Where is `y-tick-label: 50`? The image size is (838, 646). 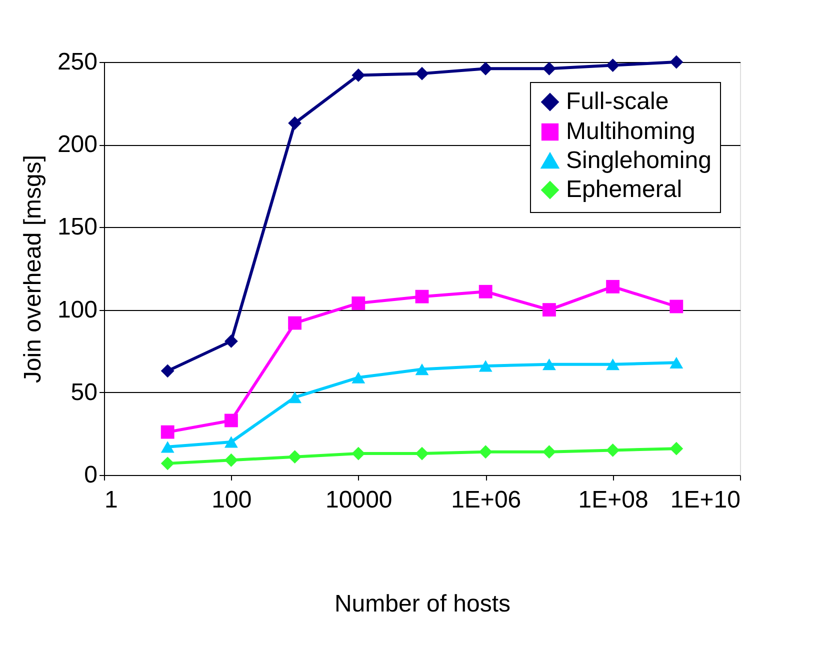
y-tick-label: 50 is located at coordinates (84, 392).